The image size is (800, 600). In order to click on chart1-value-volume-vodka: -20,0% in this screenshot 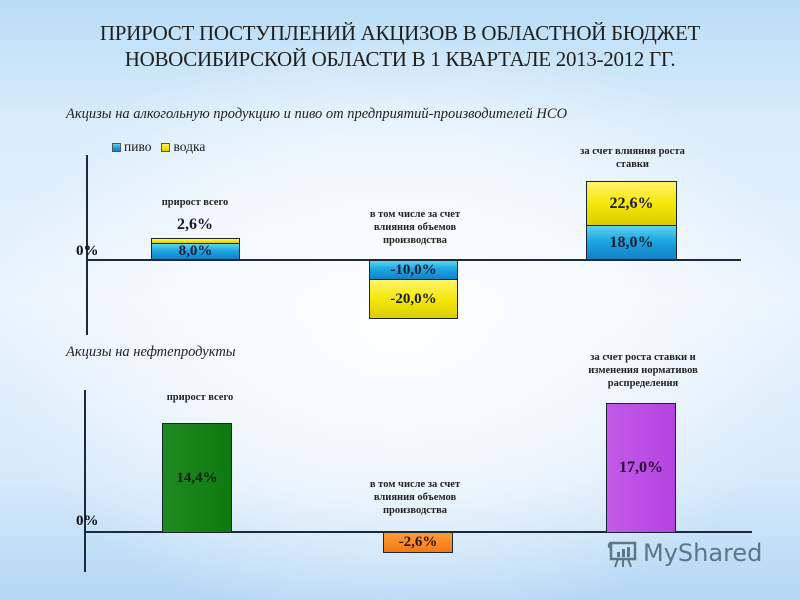, I will do `click(413, 298)`.